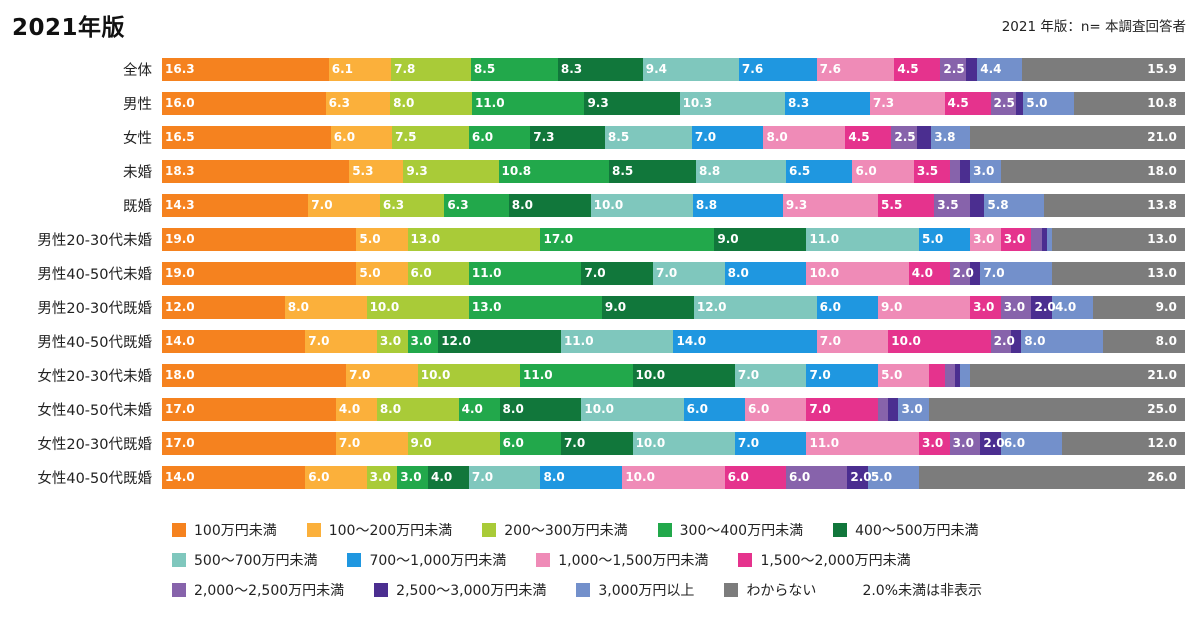  I want to click on segment-value-label: 7.3, so click(883, 103).